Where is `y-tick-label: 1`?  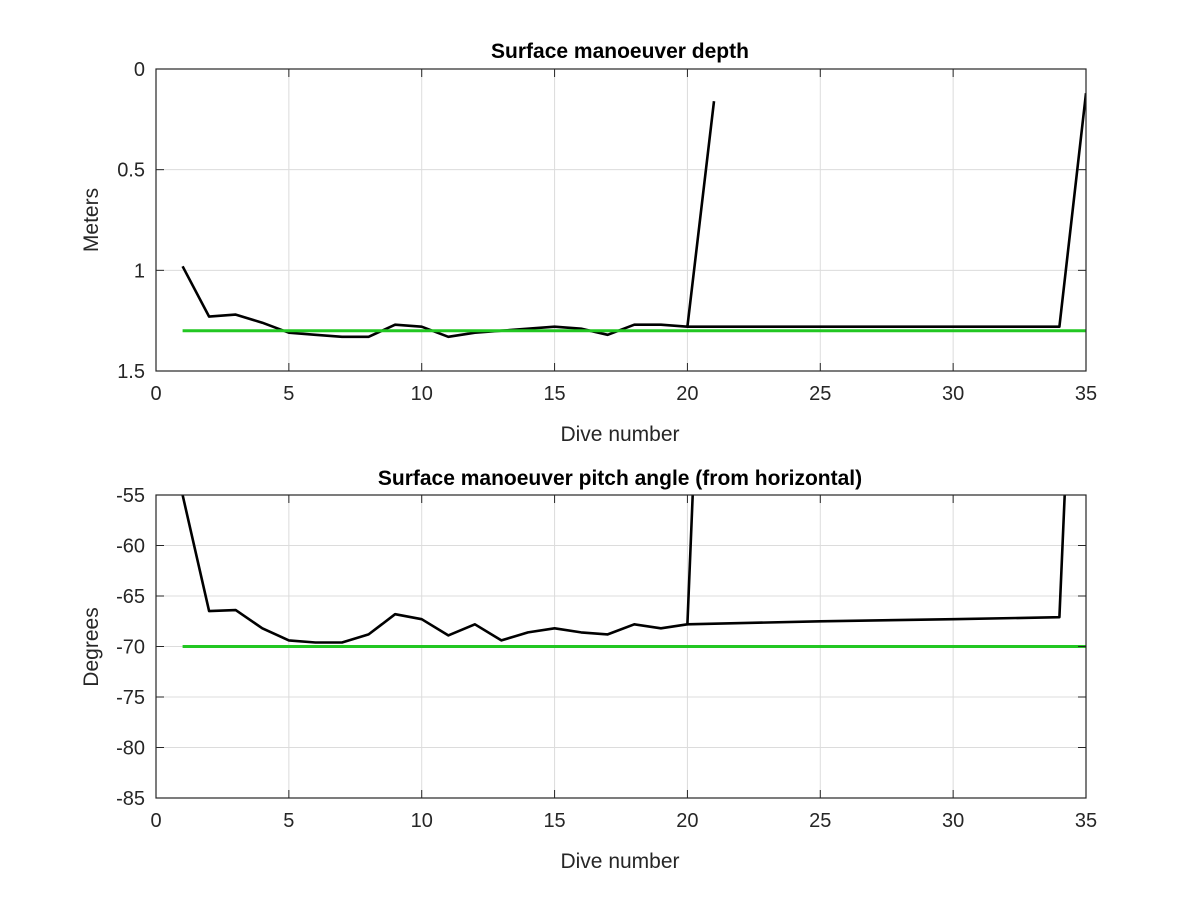
y-tick-label: 1 is located at coordinates (139, 271).